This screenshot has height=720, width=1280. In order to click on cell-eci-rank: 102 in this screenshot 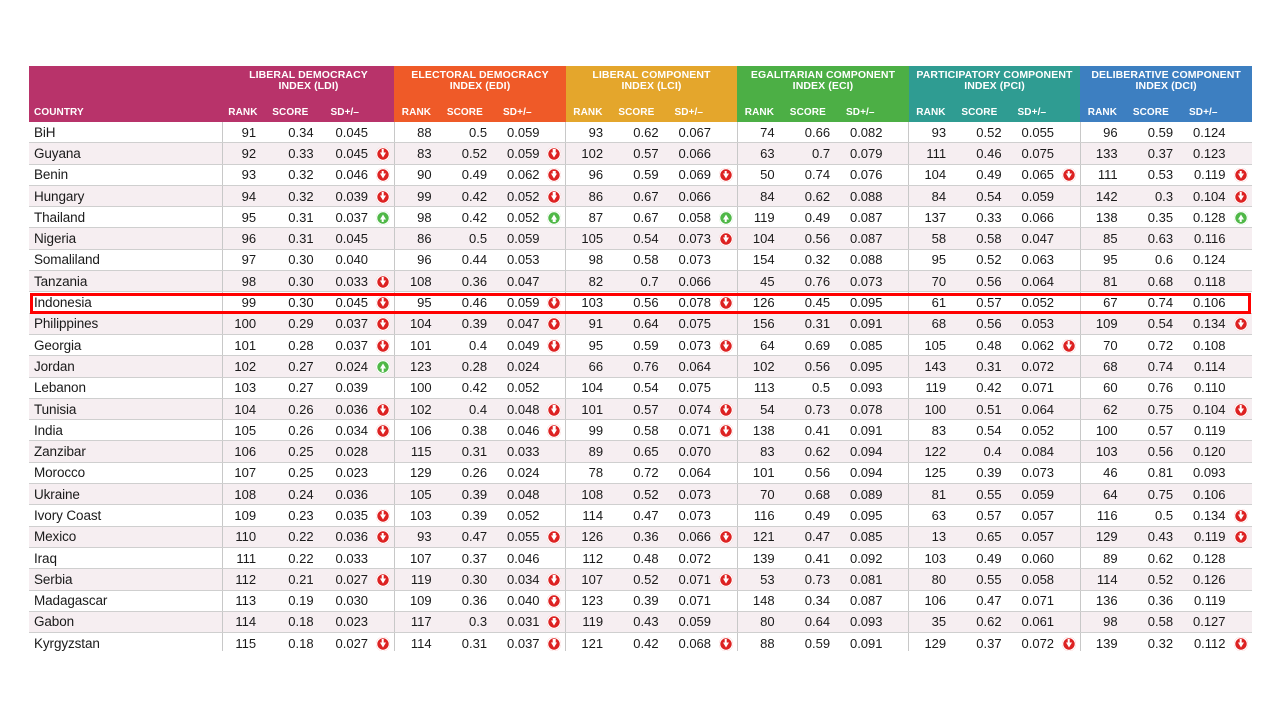, I will do `click(759, 366)`.